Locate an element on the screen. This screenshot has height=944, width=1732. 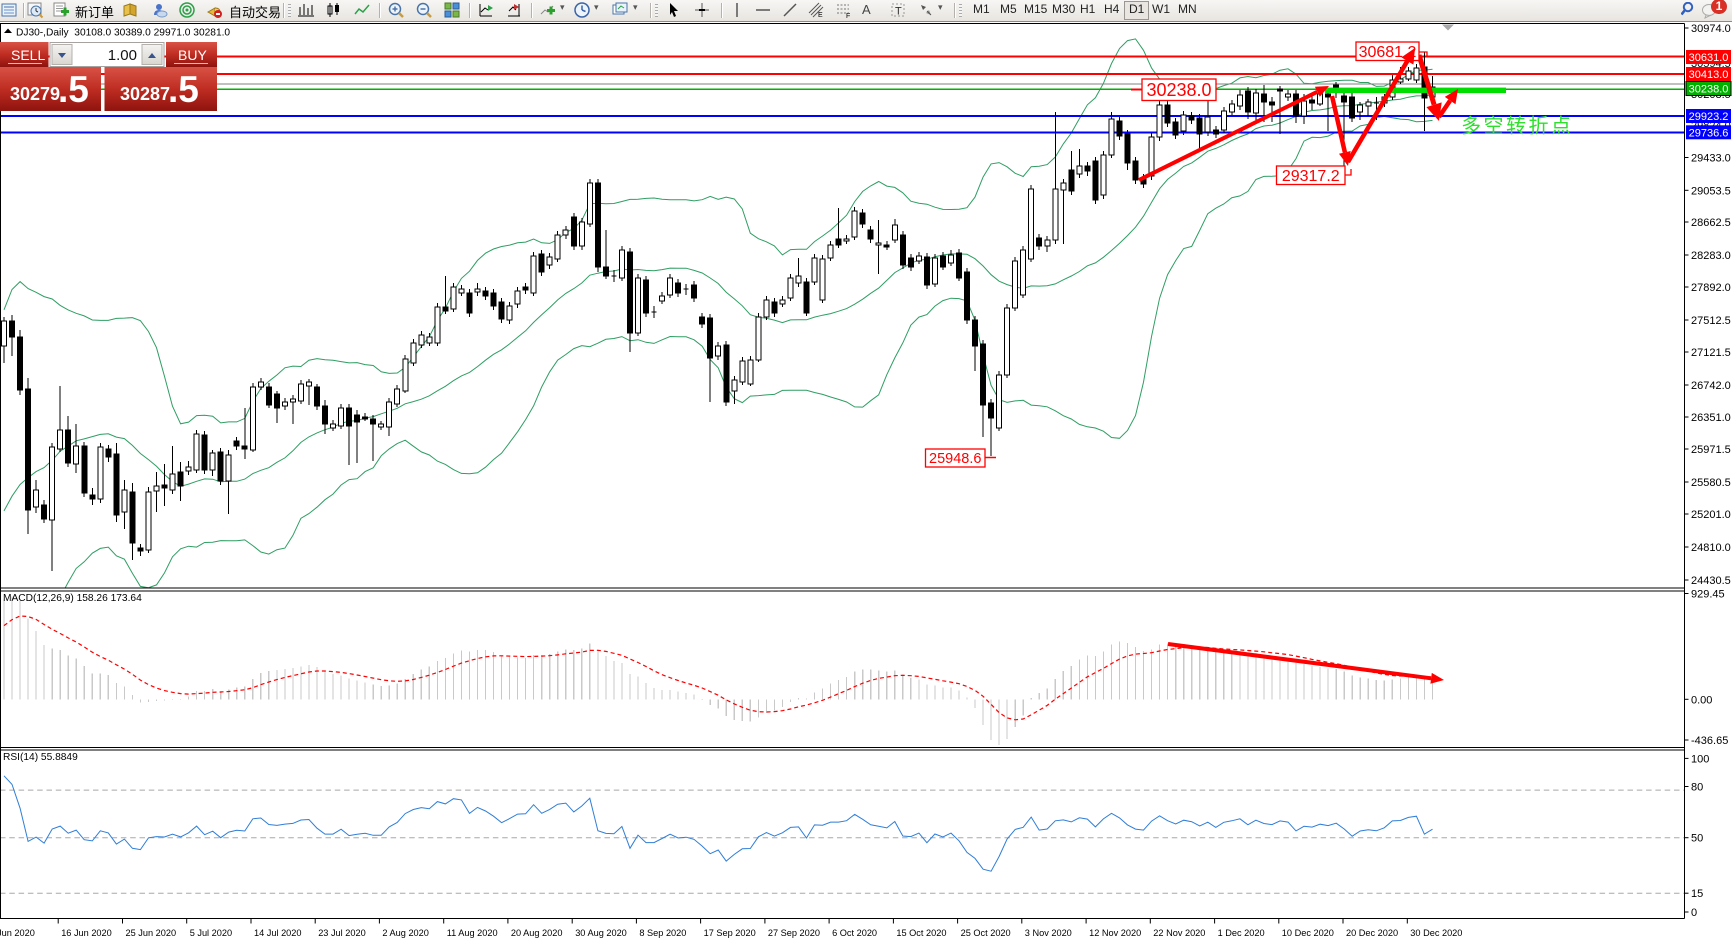
svg-text: T is located at coordinates (898, 12).